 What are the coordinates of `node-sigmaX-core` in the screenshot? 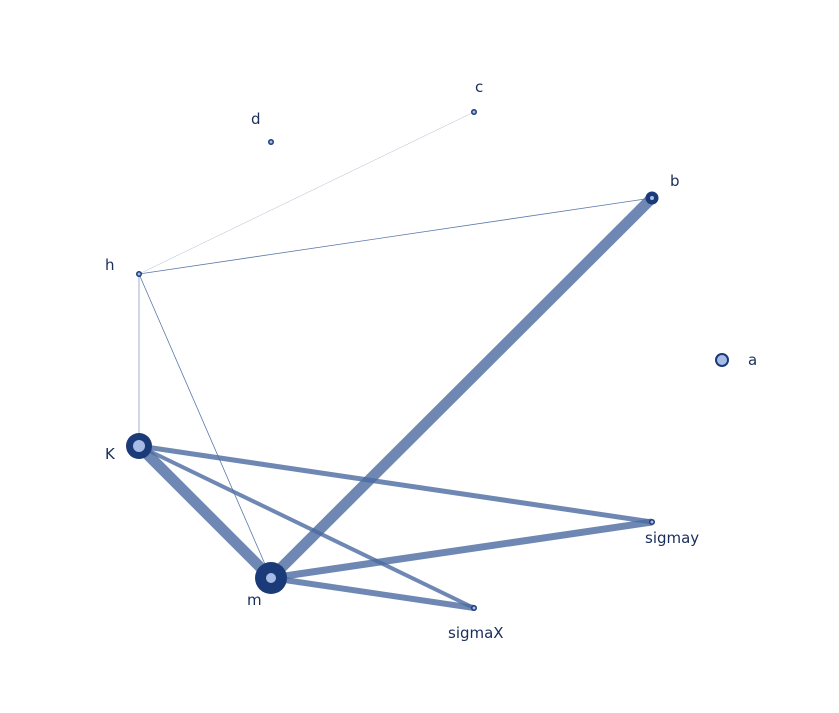 It's located at (474, 608).